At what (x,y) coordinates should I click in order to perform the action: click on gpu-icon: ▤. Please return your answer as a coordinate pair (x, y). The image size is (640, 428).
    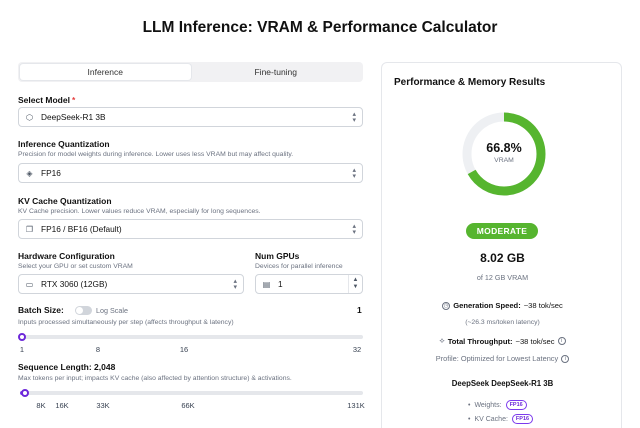
    Looking at the image, I should click on (266, 284).